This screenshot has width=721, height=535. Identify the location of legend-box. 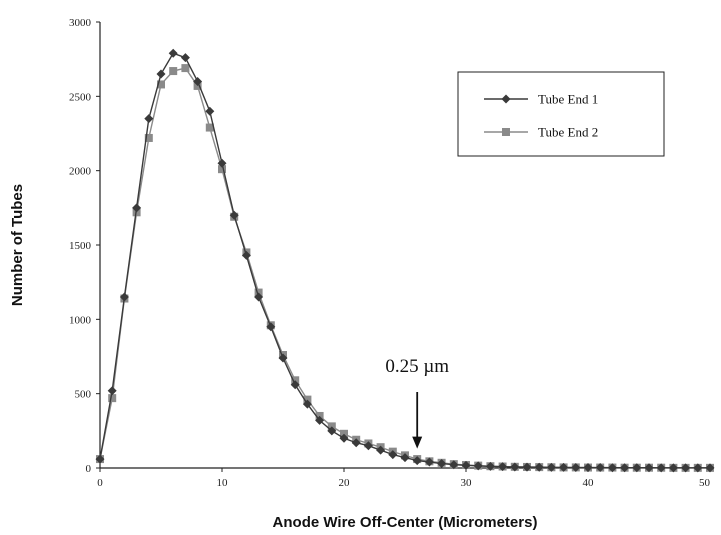
(561, 114).